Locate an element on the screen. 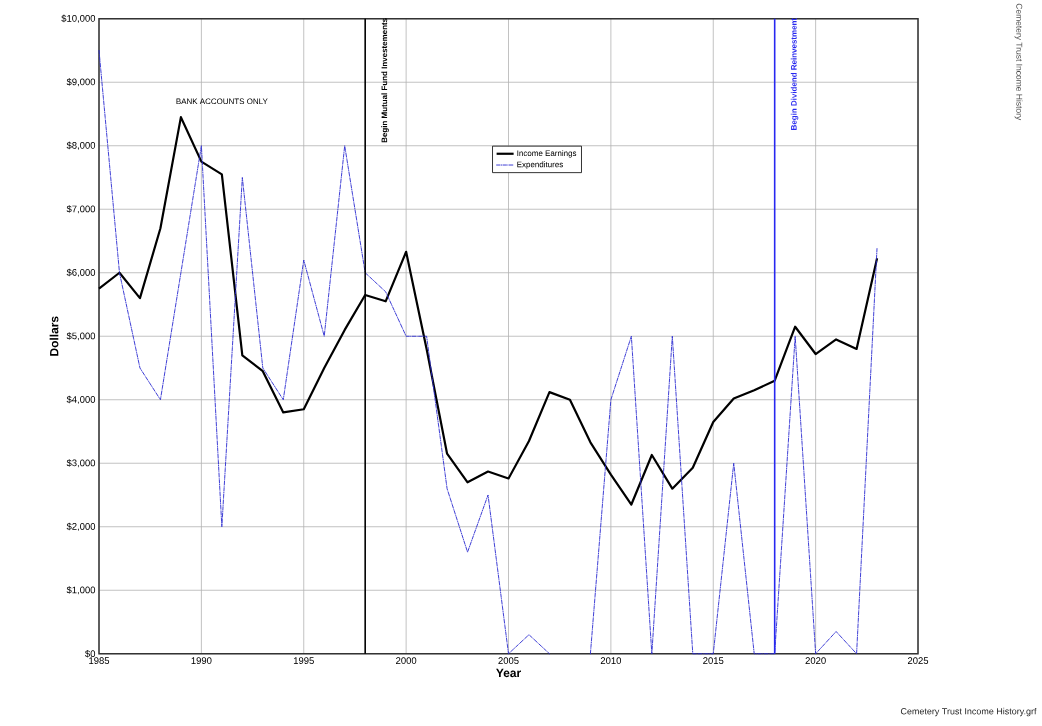  y-tick-label: $3,000 is located at coordinates (81, 463).